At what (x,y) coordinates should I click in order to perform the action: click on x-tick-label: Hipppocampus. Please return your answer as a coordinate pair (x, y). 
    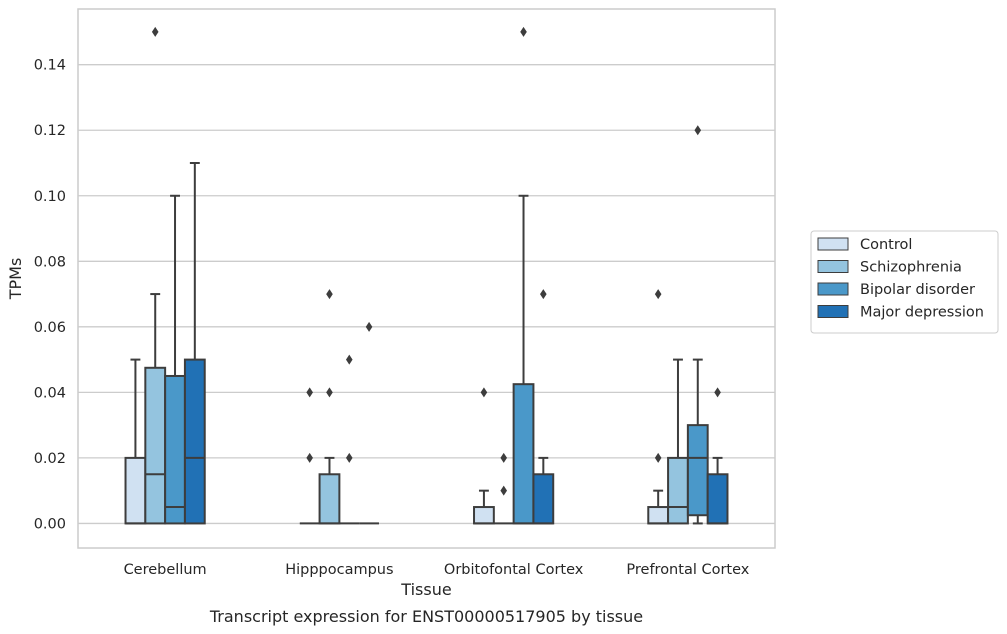
    Looking at the image, I should click on (339, 570).